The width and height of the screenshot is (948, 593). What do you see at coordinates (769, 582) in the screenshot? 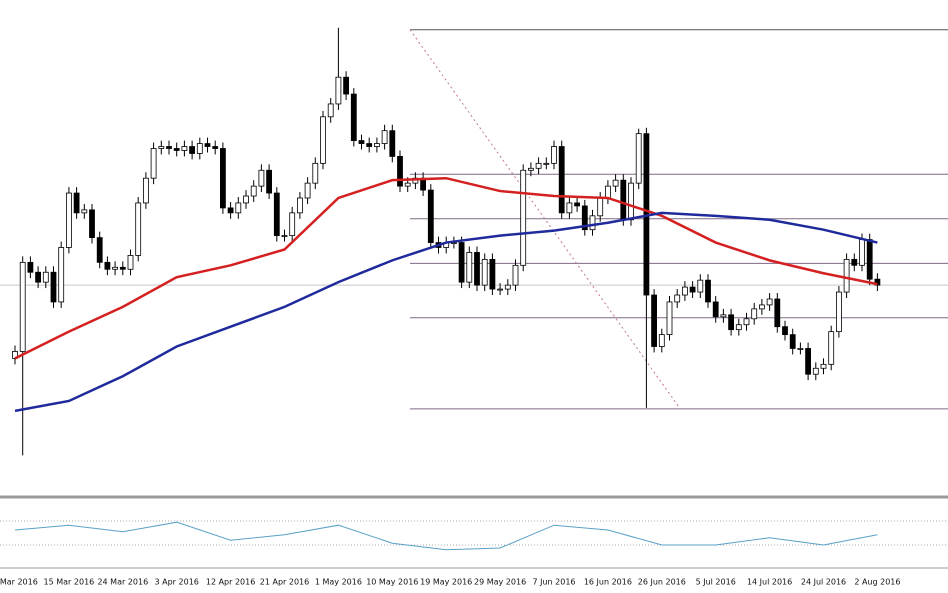
I see `date-label: 14 Jul 2016` at bounding box center [769, 582].